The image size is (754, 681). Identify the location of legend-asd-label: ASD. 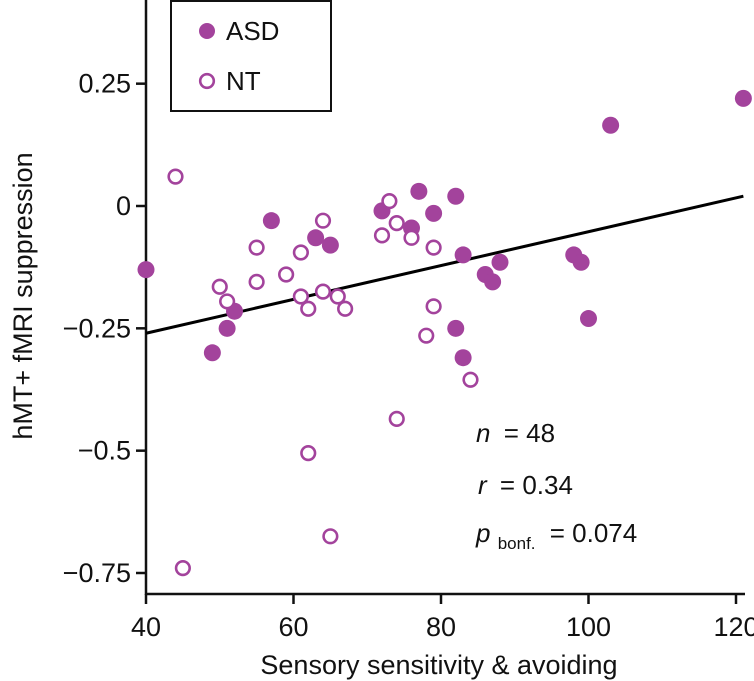
(252, 31).